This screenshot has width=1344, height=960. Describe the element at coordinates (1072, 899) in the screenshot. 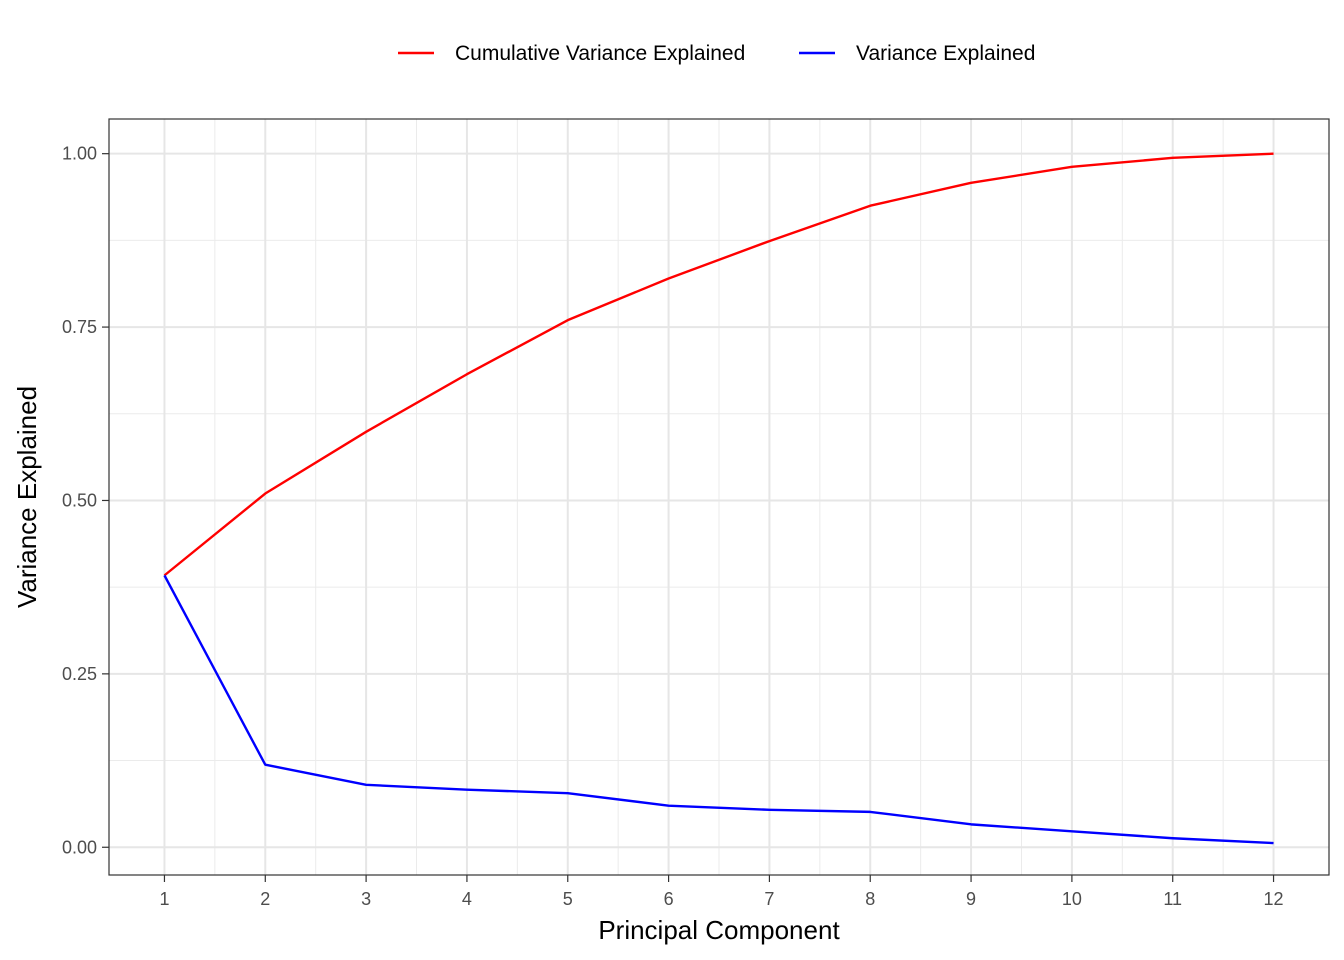

I see `x-tick-label: 10` at that location.